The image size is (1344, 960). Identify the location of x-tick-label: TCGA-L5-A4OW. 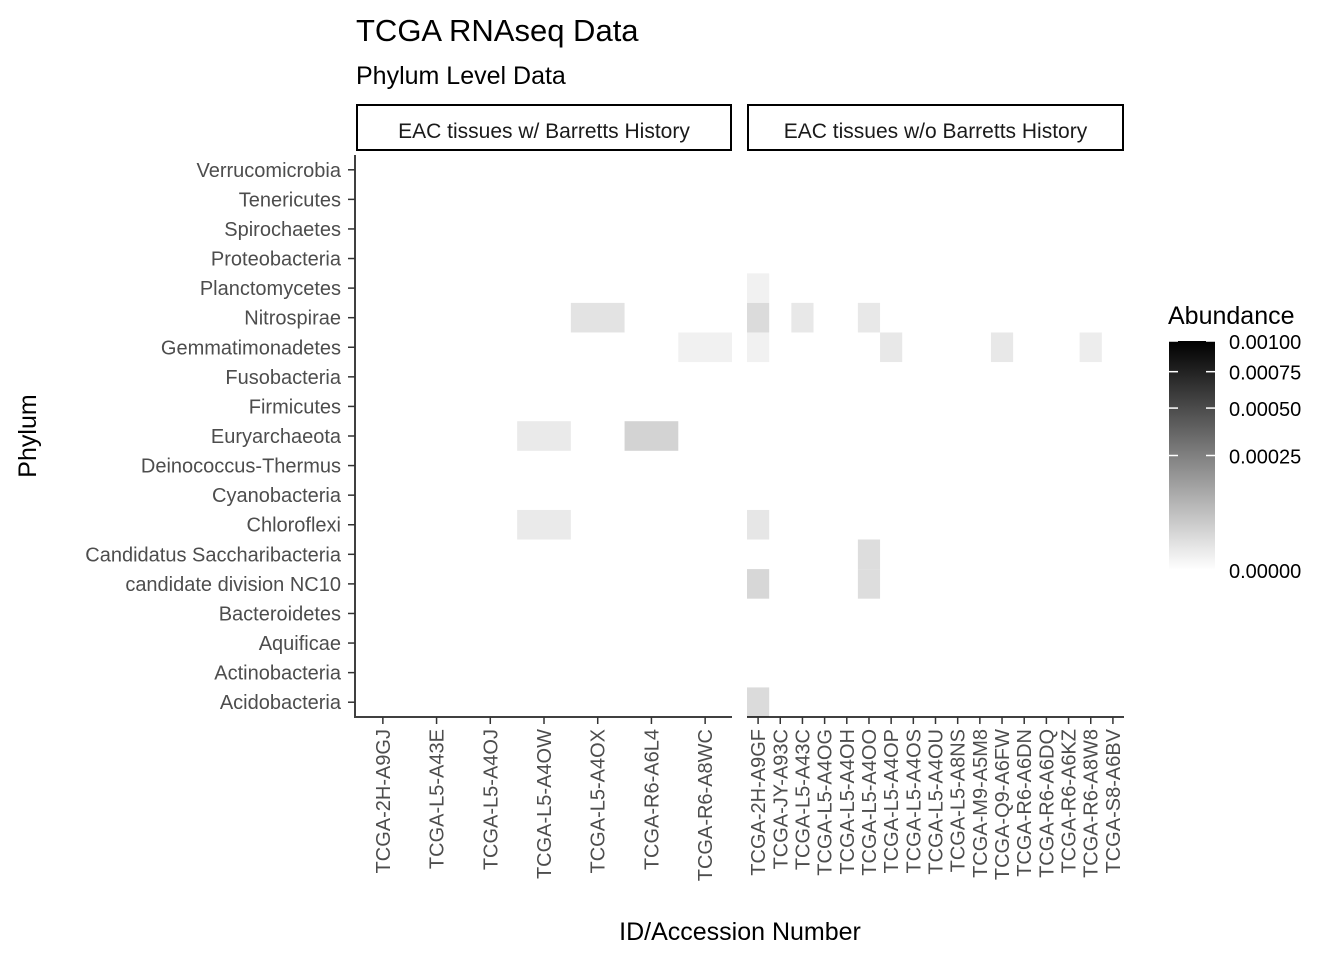
(545, 804).